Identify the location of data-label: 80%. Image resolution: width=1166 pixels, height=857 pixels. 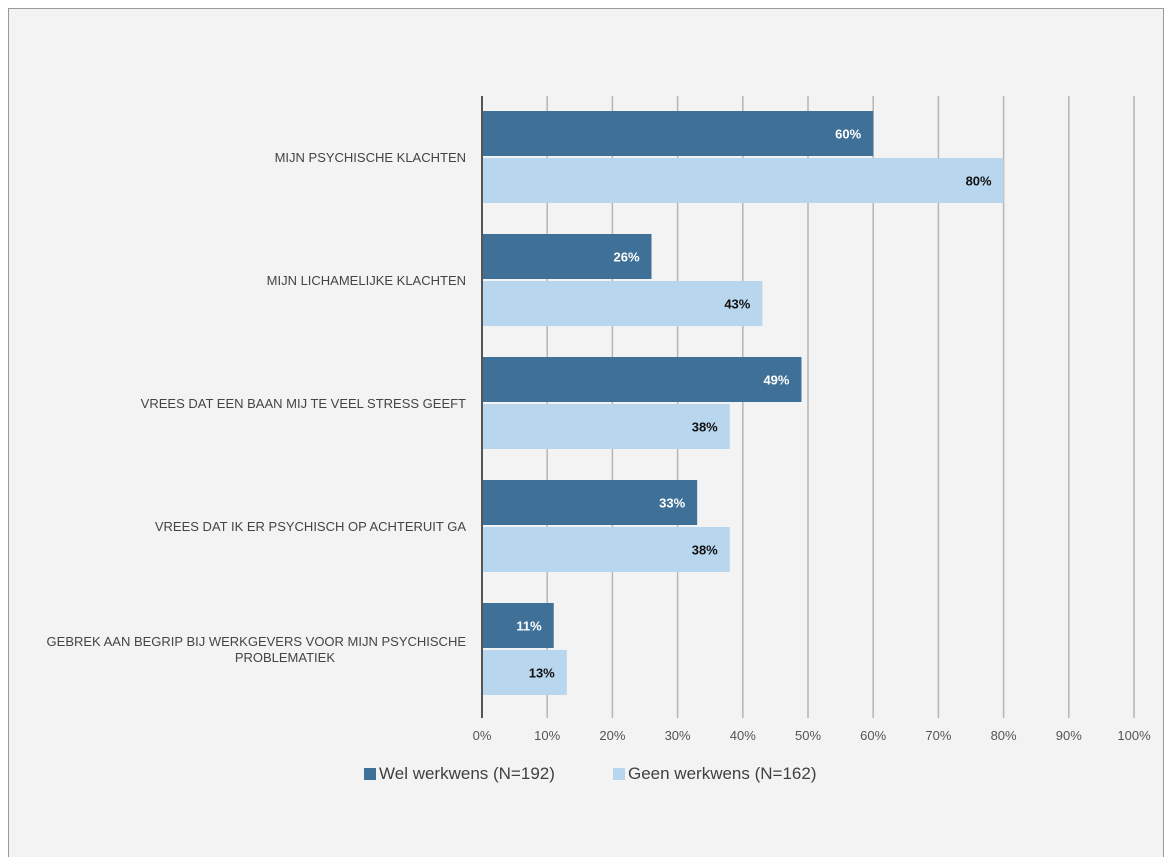
(979, 181).